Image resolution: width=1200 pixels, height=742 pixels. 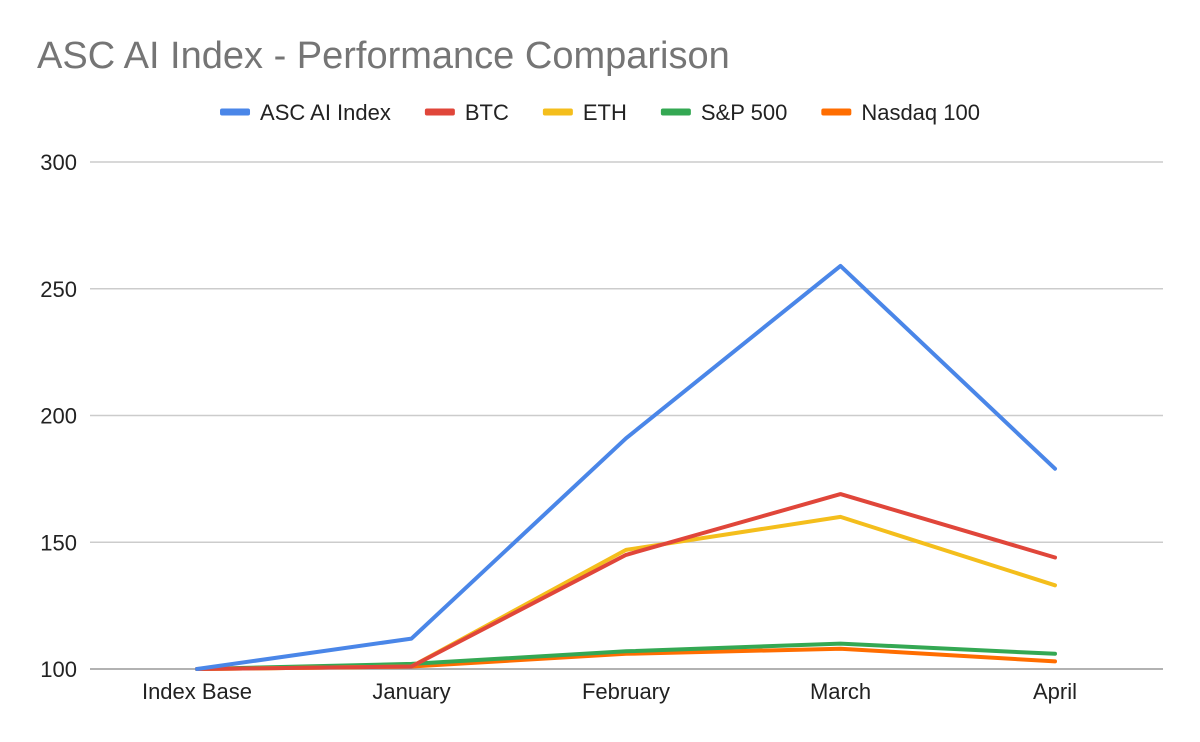 I want to click on legend-label: Nasdaq 100, so click(x=920, y=112).